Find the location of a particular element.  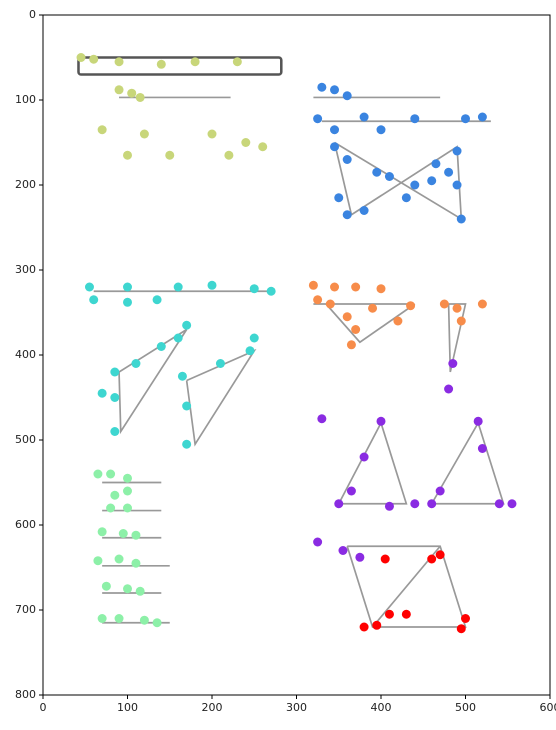

x-tick-label: 0 is located at coordinates (43, 707).